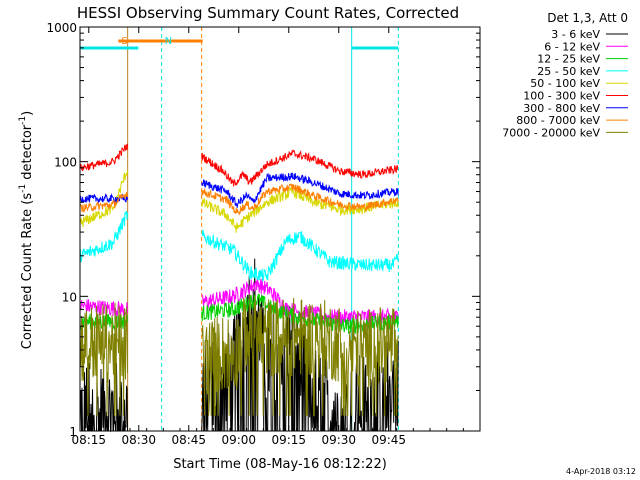  I want to click on series-line-300-800keV-seg1, so click(300, 190).